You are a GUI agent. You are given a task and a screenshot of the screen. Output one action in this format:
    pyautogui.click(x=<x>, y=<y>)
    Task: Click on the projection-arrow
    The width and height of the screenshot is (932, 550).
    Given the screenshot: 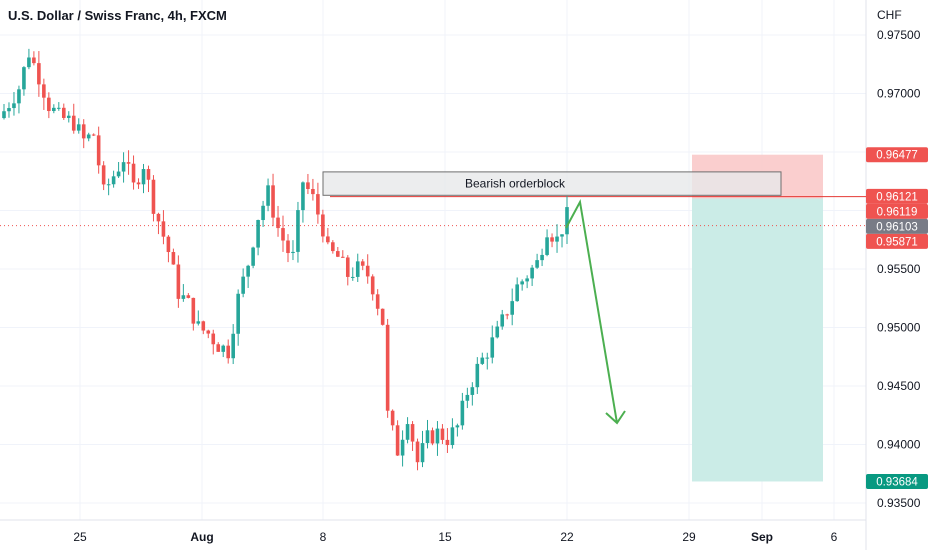 What is the action you would take?
    pyautogui.click(x=591, y=311)
    